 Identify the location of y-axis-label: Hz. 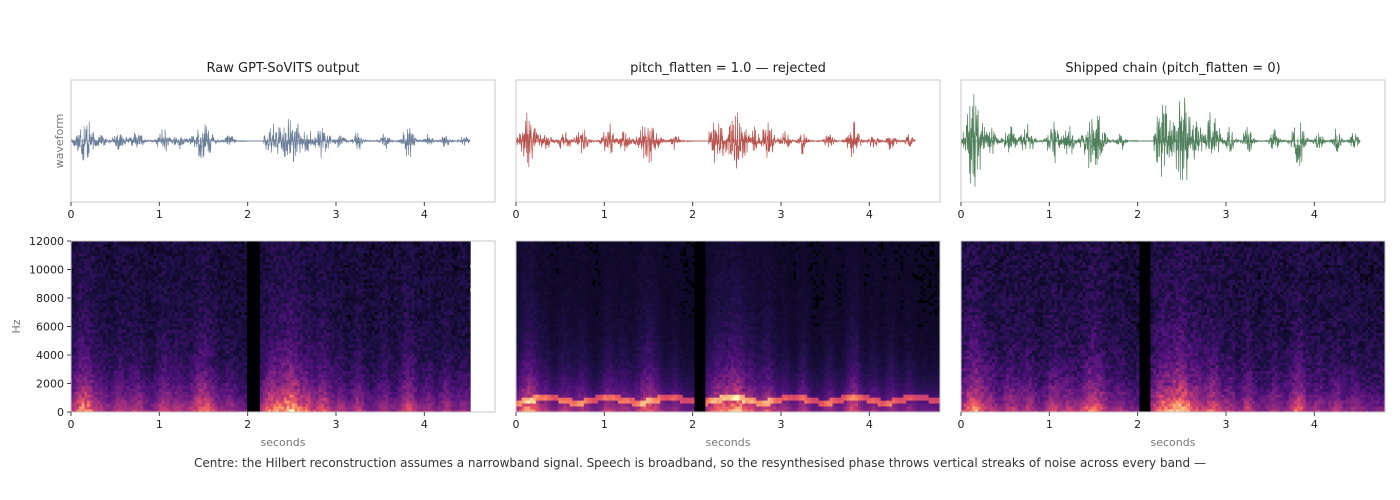
(16, 326).